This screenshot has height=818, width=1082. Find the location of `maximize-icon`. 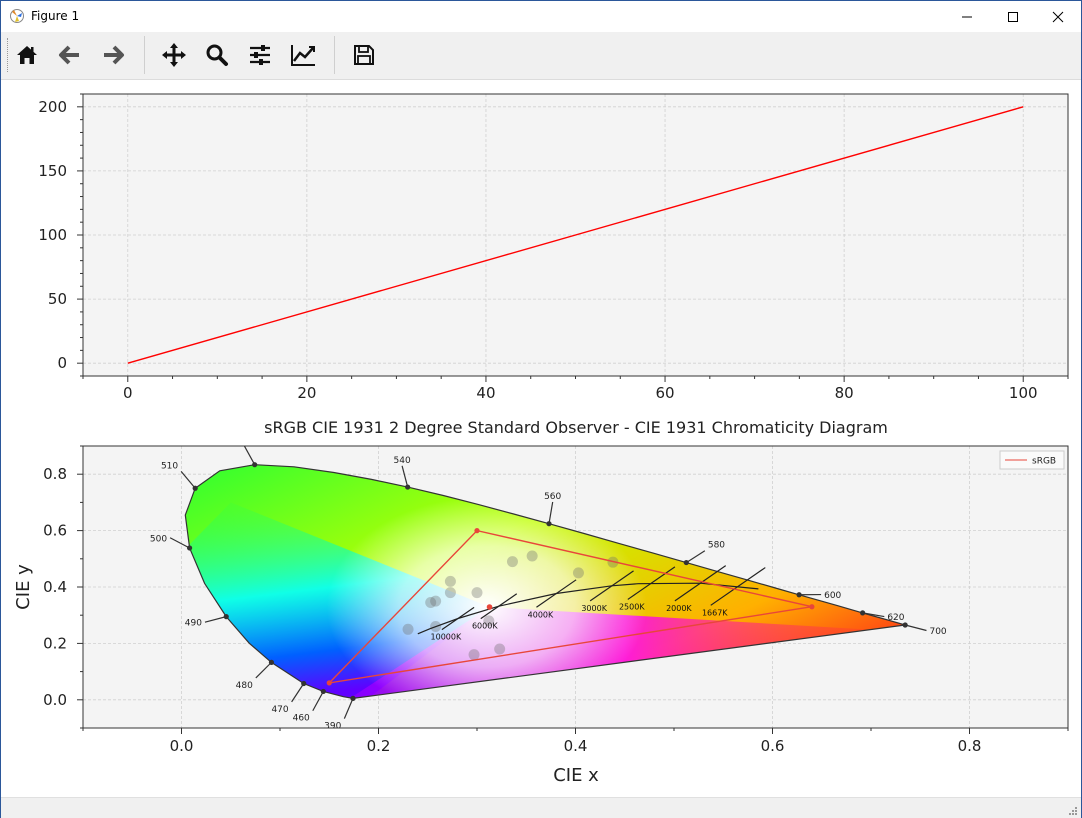

maximize-icon is located at coordinates (1013, 16).